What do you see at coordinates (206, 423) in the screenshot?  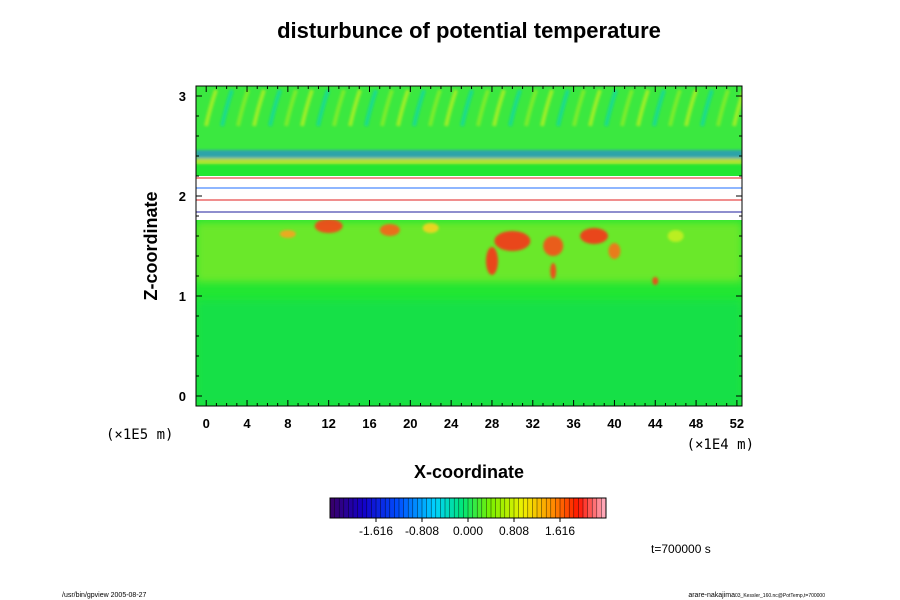 I see `x-tick-label: 0` at bounding box center [206, 423].